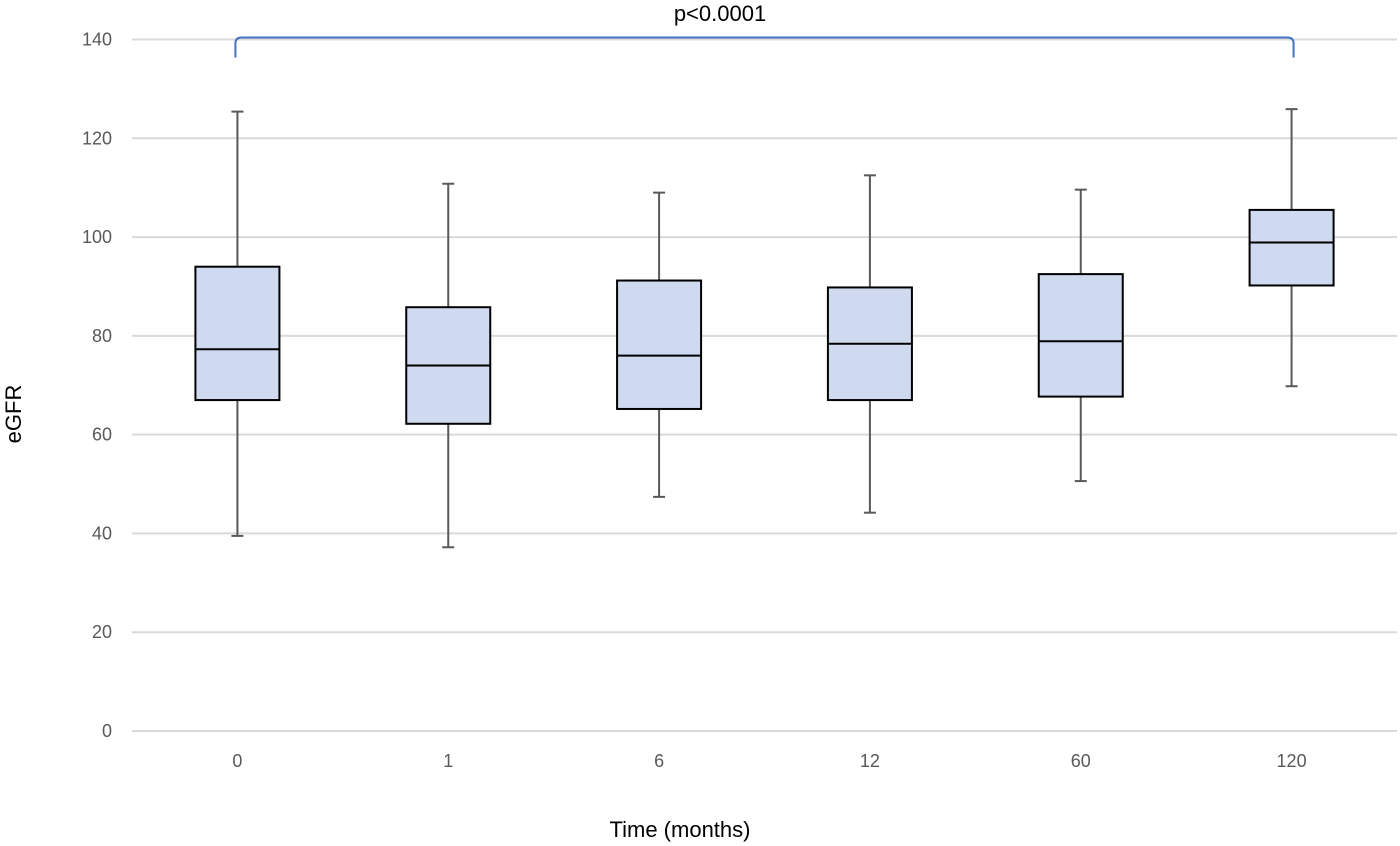  I want to click on y-tick-label: 120, so click(97, 138).